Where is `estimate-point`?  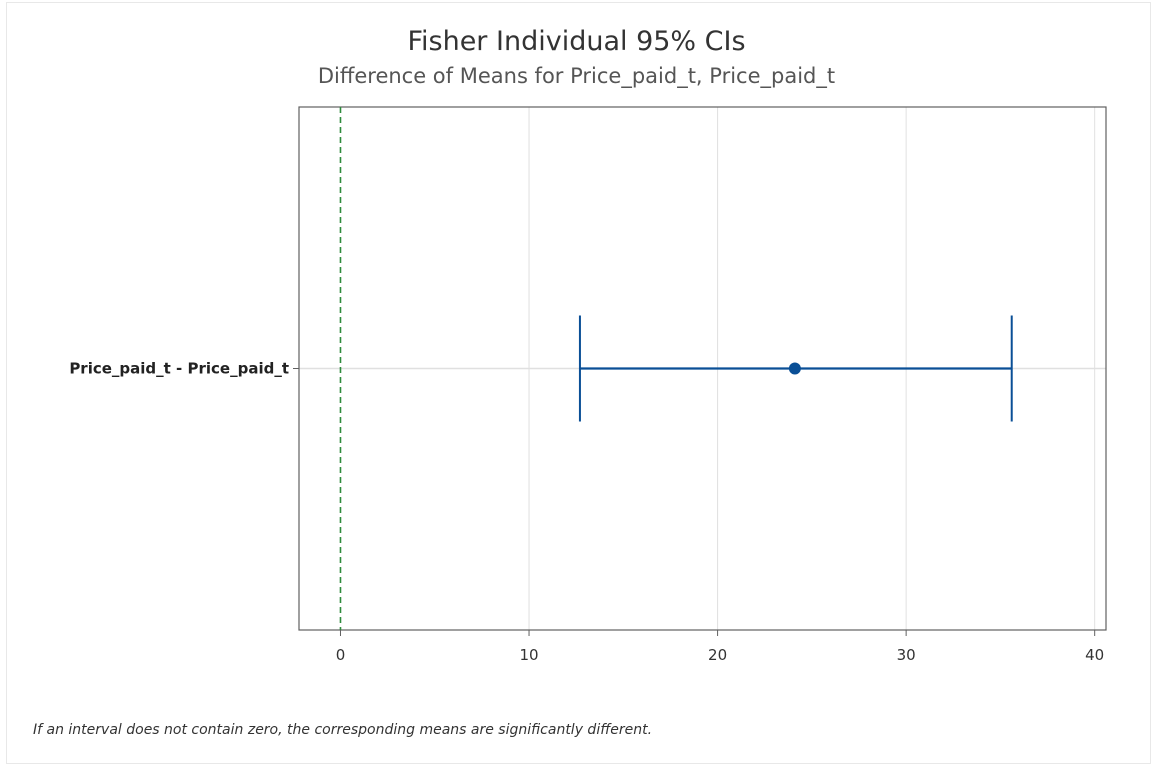 estimate-point is located at coordinates (794, 368).